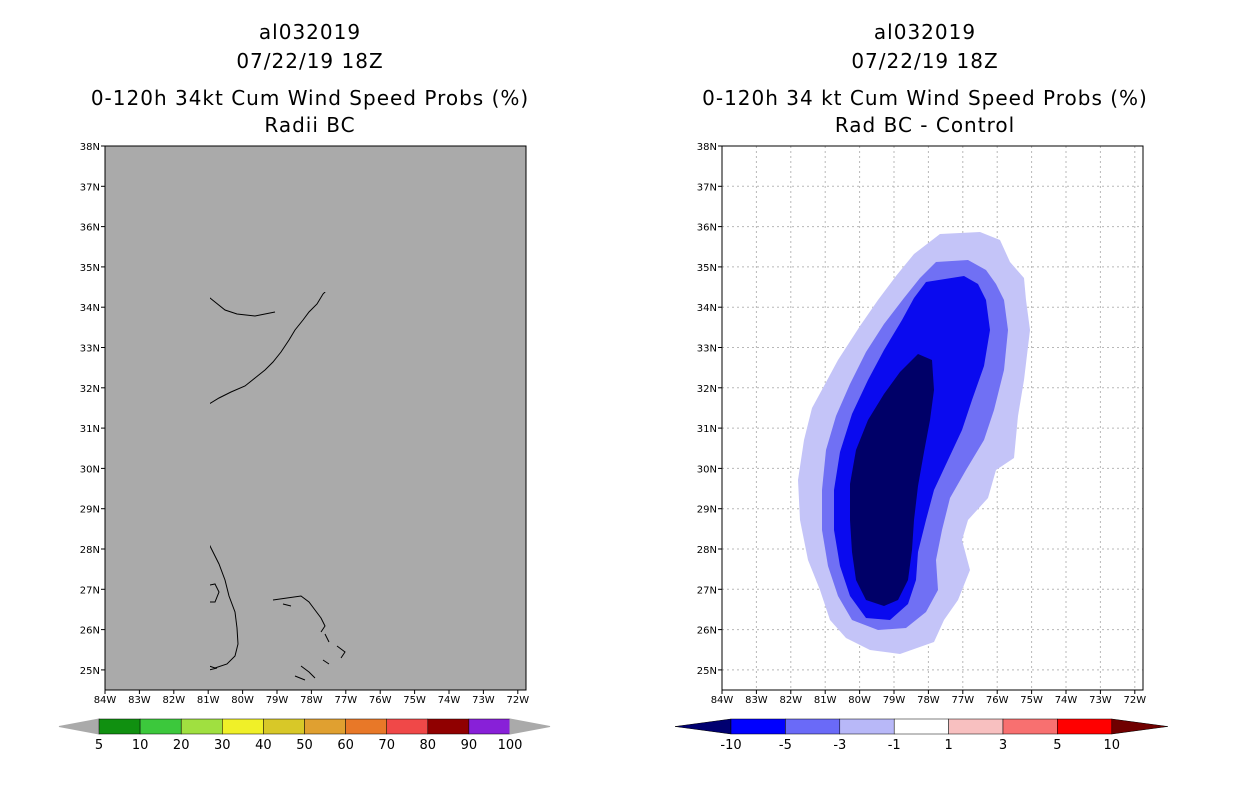  I want to click on lat-tick-label: 26N, so click(707, 631).